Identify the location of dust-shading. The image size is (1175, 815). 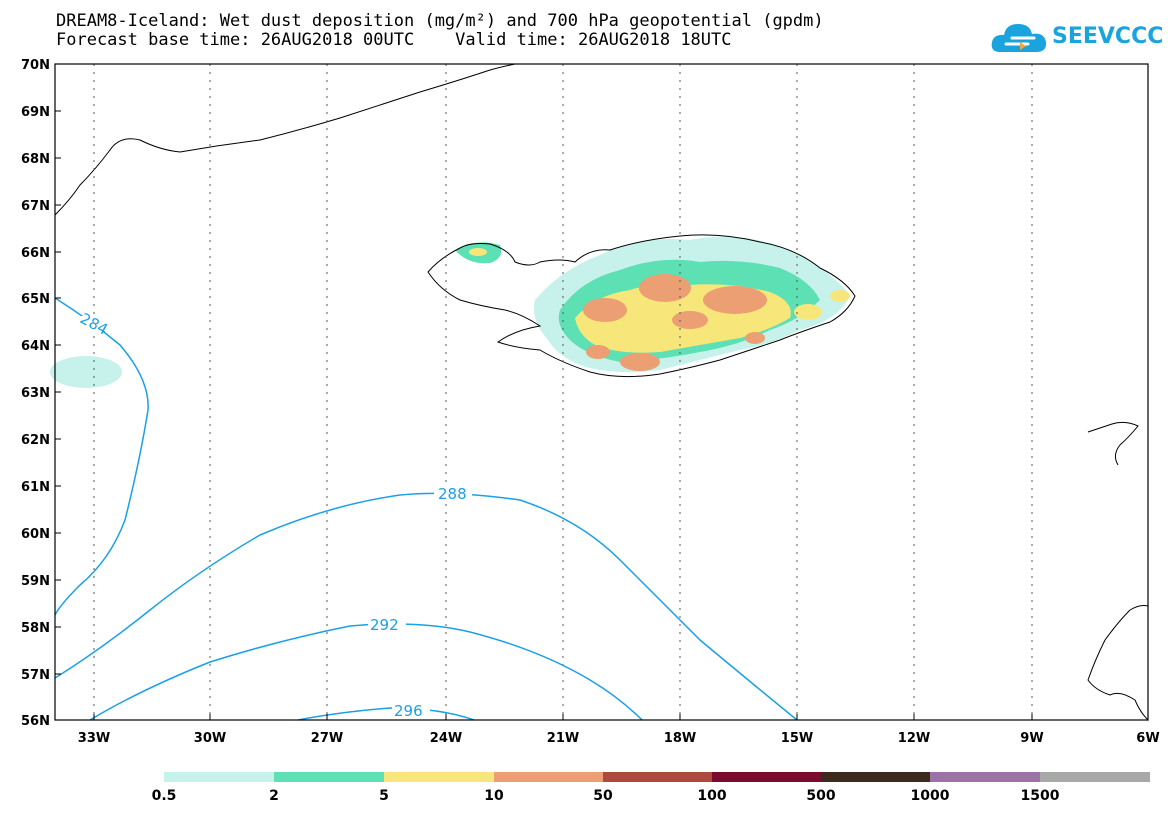
(450, 312).